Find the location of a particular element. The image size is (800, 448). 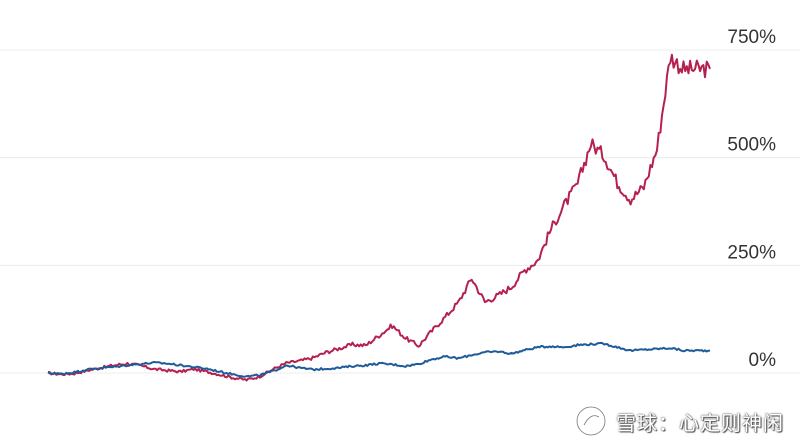

watermark: 雪球：心定则神闲 is located at coordinates (679, 421).